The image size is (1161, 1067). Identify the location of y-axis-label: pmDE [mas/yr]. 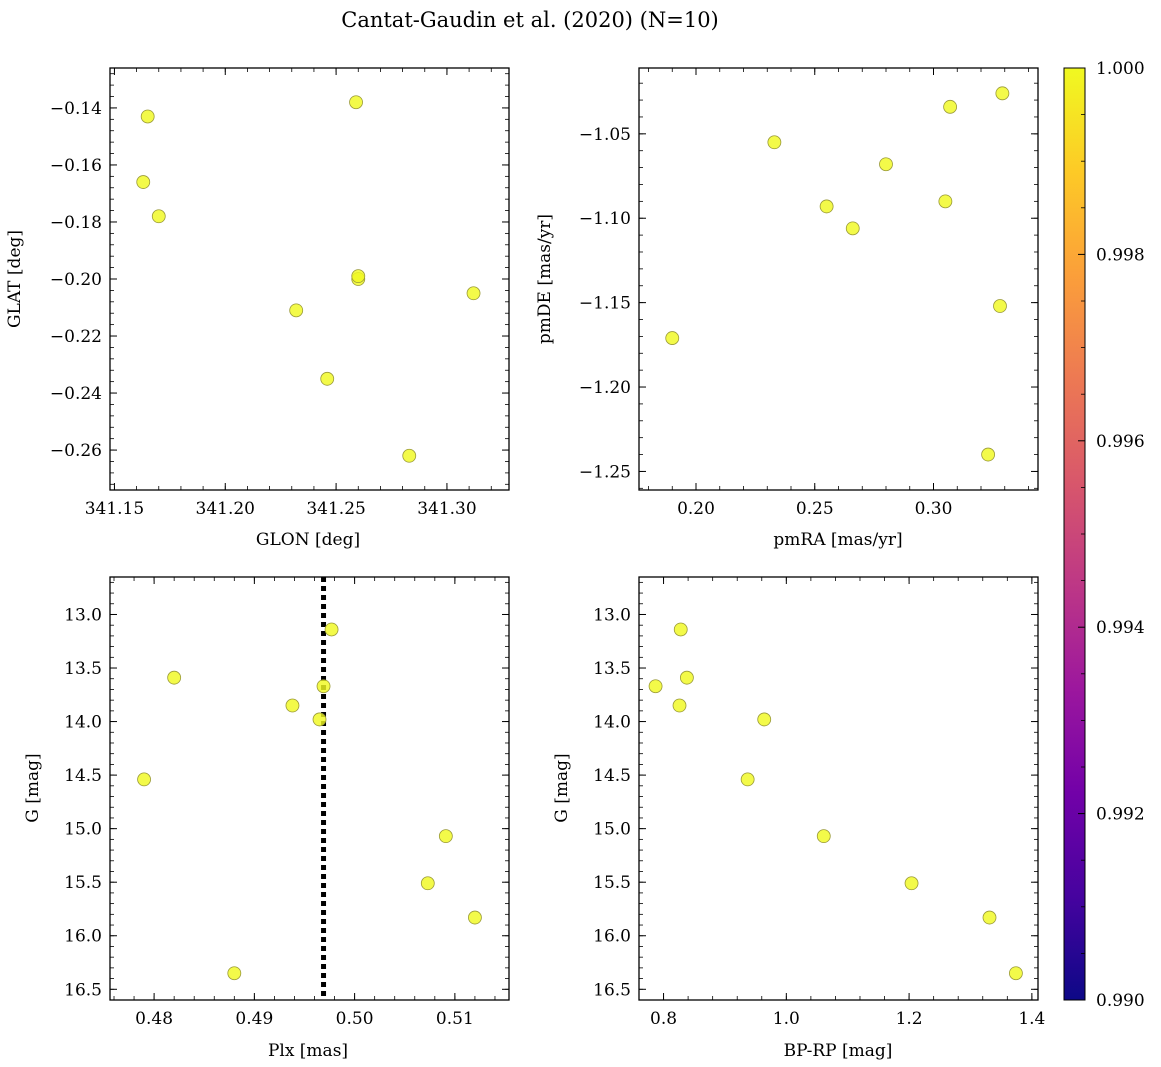
(545, 279).